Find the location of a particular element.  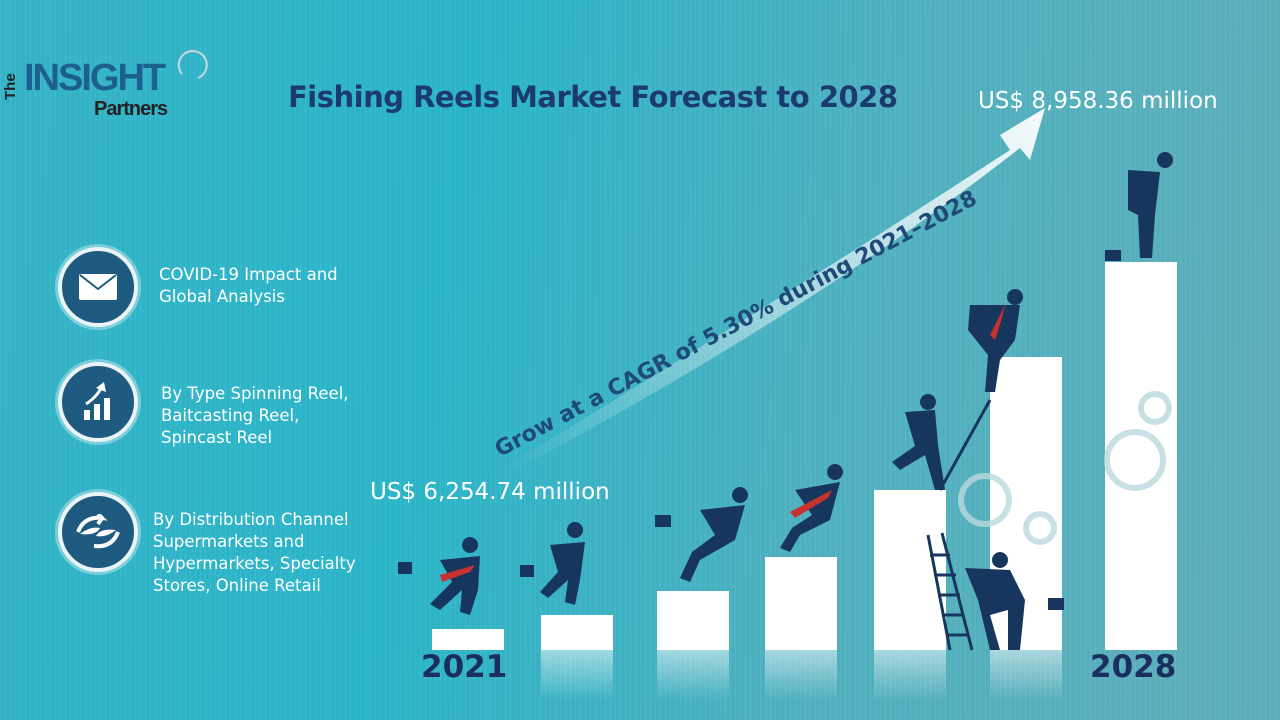

exchange-icon is located at coordinates (98, 532).